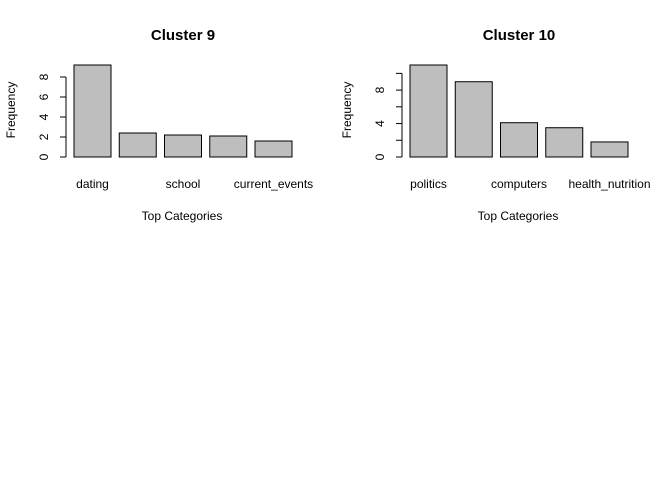 The image size is (672, 480). What do you see at coordinates (44, 96) in the screenshot?
I see `y-tick-label: 6` at bounding box center [44, 96].